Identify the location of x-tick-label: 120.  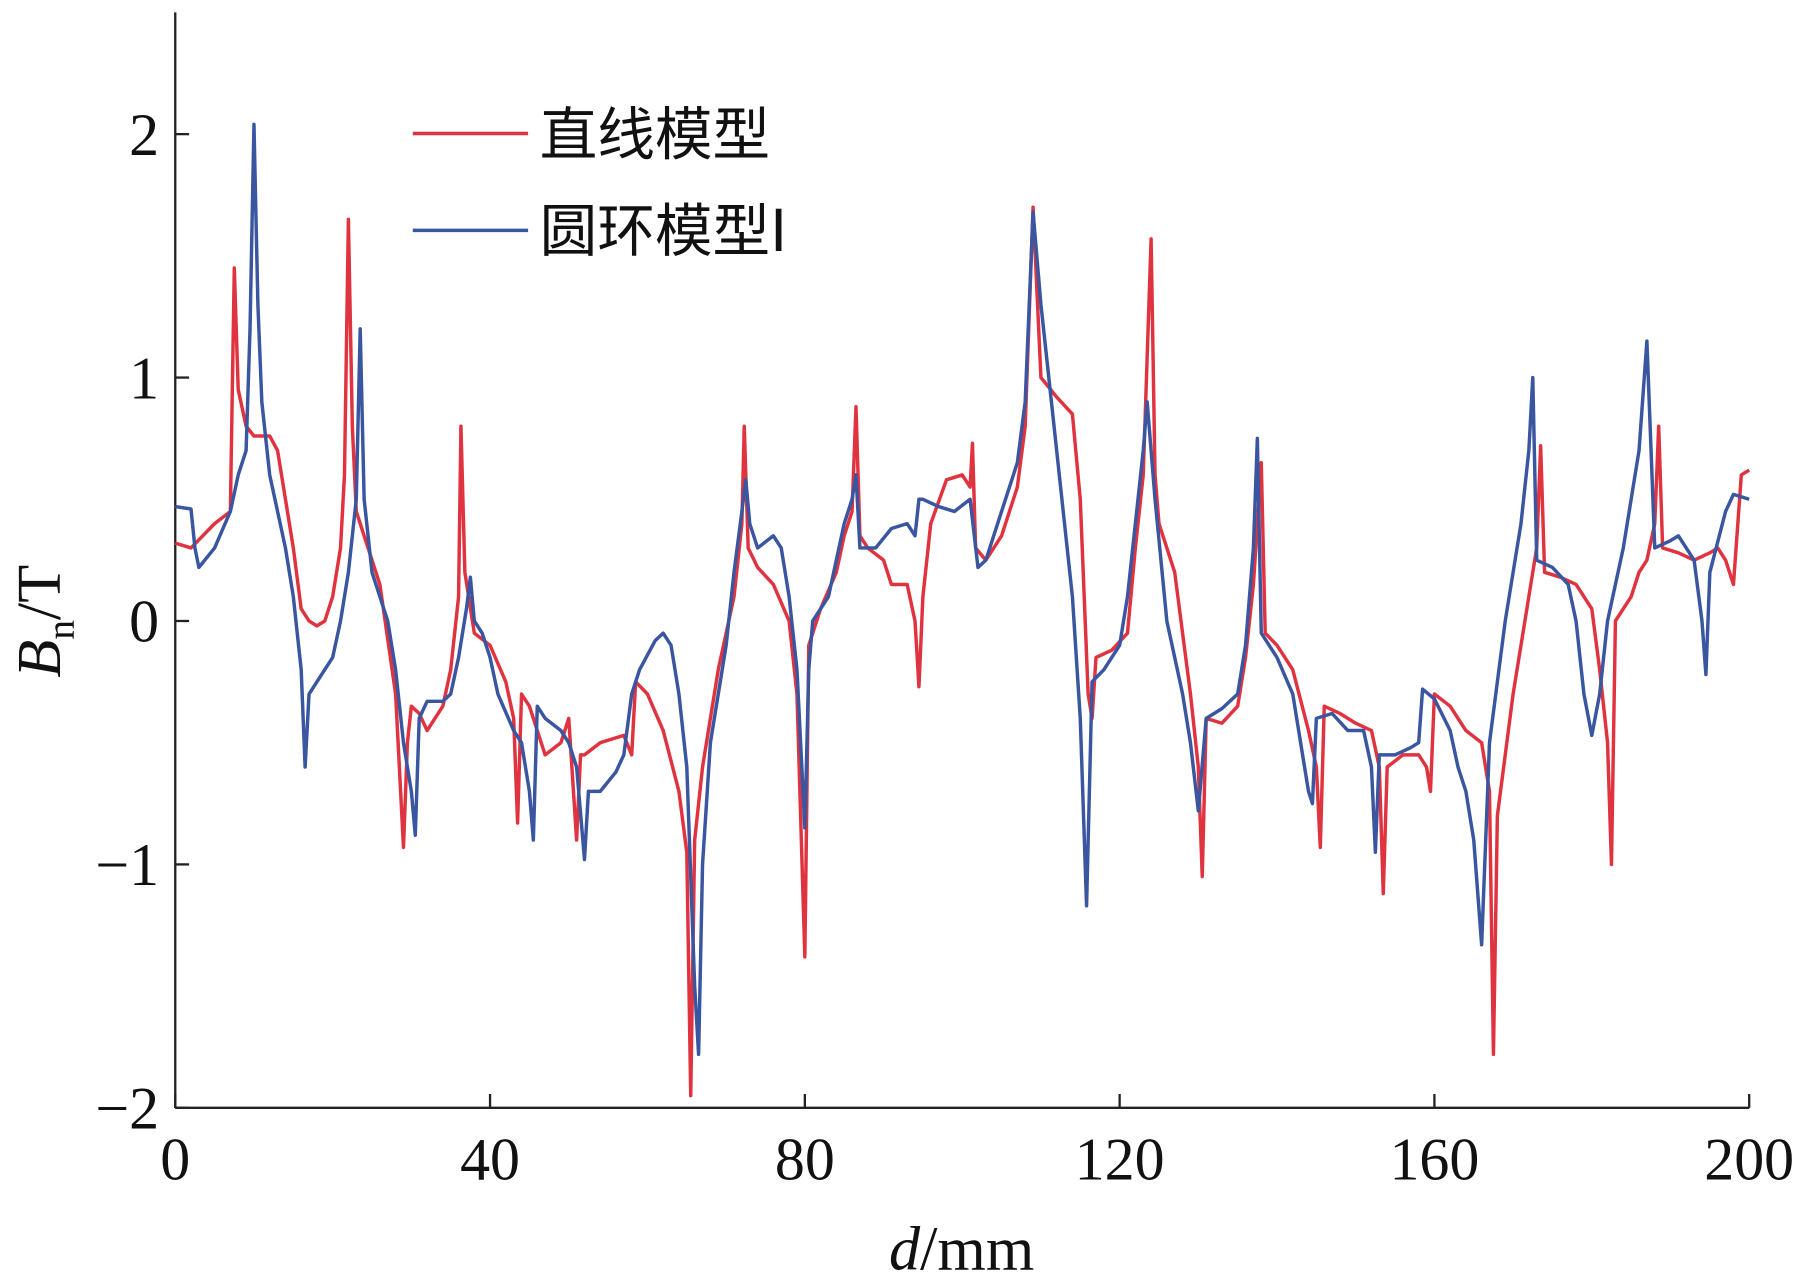
(1120, 1159).